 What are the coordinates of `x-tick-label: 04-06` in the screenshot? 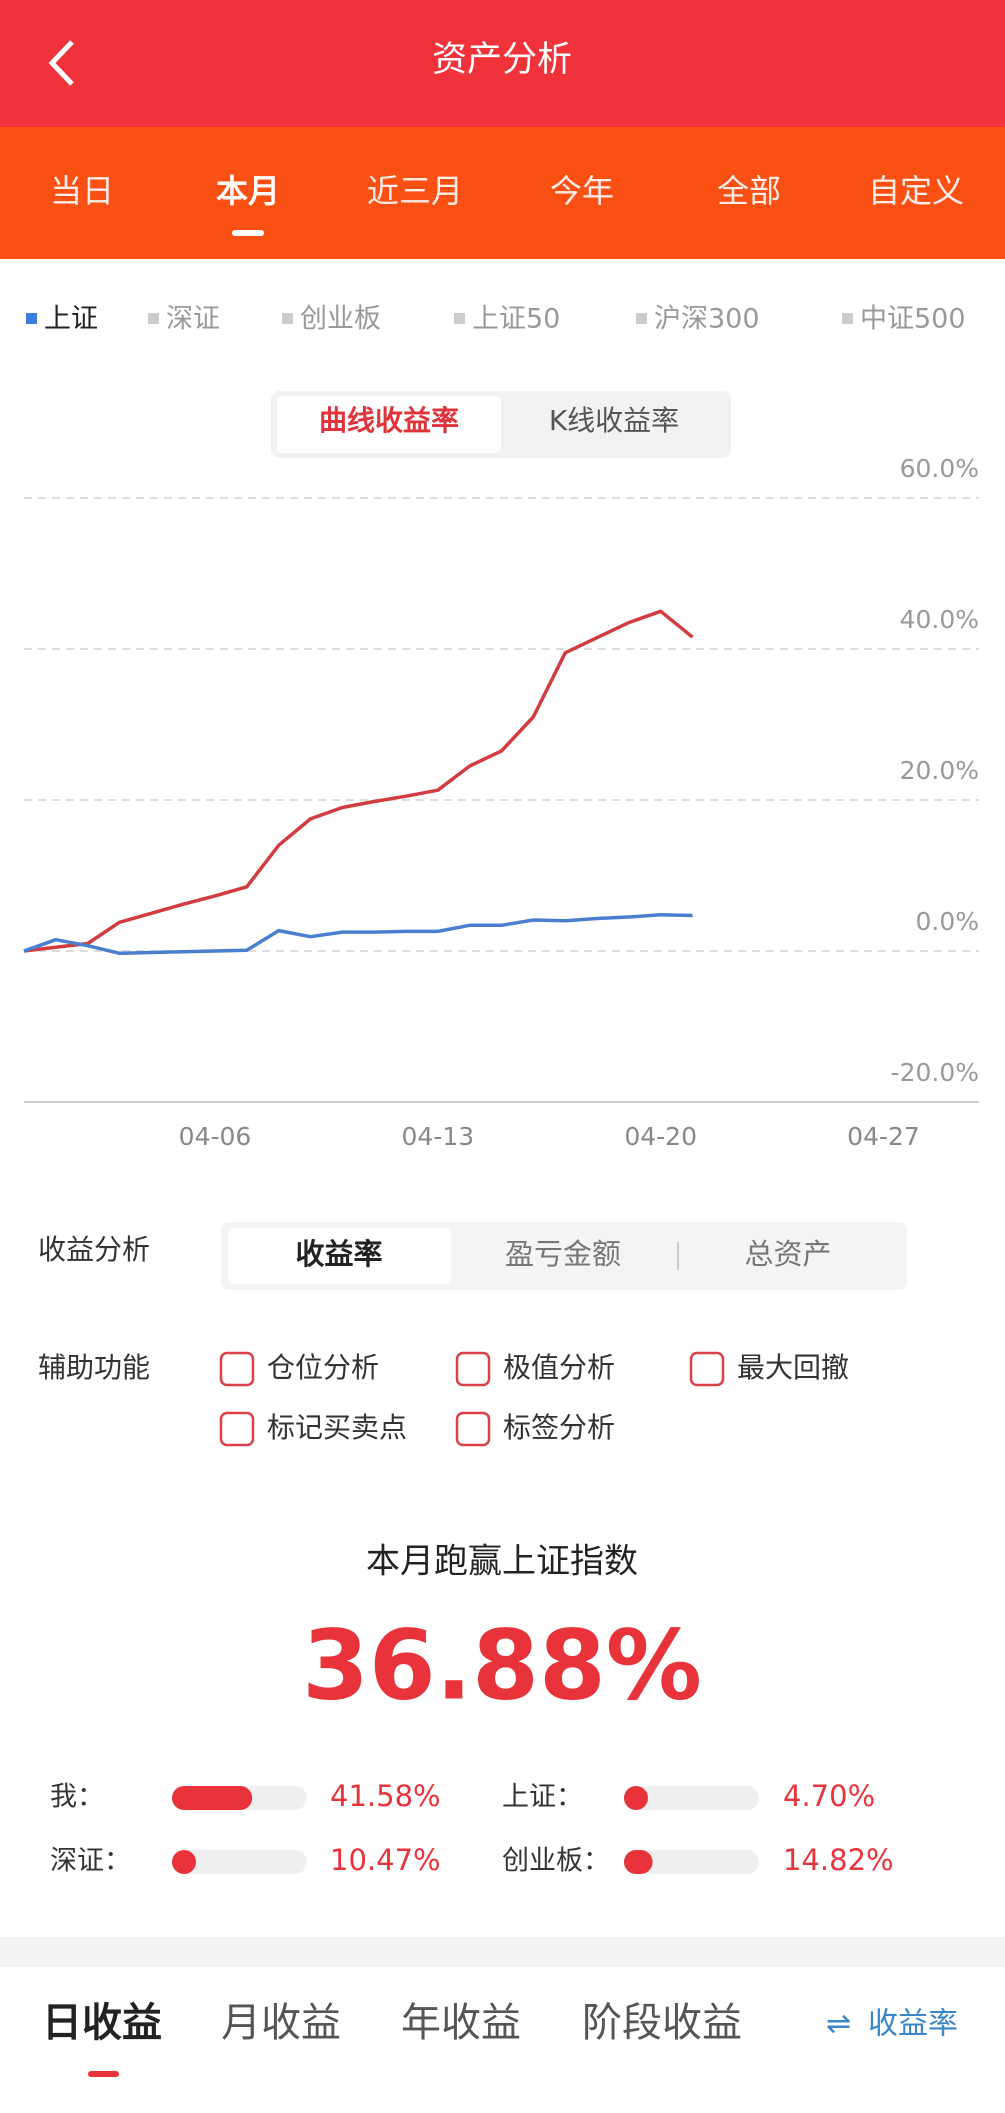 It's located at (215, 1136).